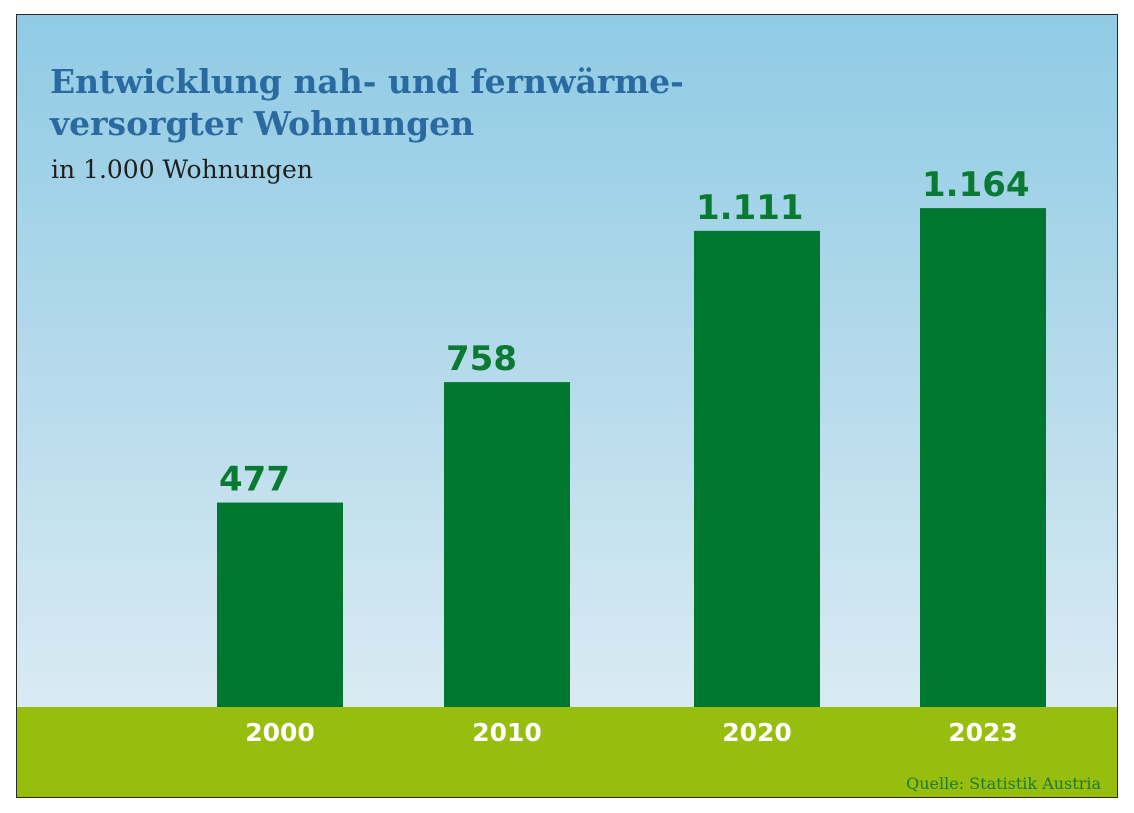  What do you see at coordinates (507, 544) in the screenshot?
I see `bar-2010` at bounding box center [507, 544].